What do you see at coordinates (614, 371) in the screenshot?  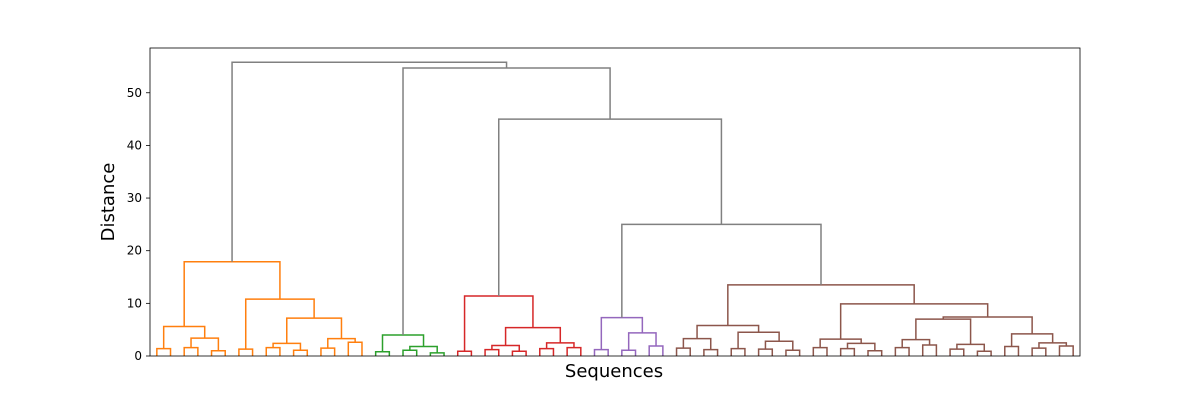 I see `x-axis-label: Sequences` at bounding box center [614, 371].